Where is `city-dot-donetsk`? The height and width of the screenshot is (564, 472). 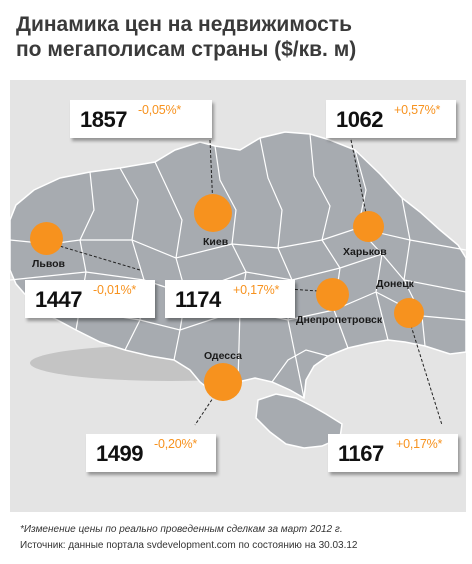 city-dot-donetsk is located at coordinates (409, 313).